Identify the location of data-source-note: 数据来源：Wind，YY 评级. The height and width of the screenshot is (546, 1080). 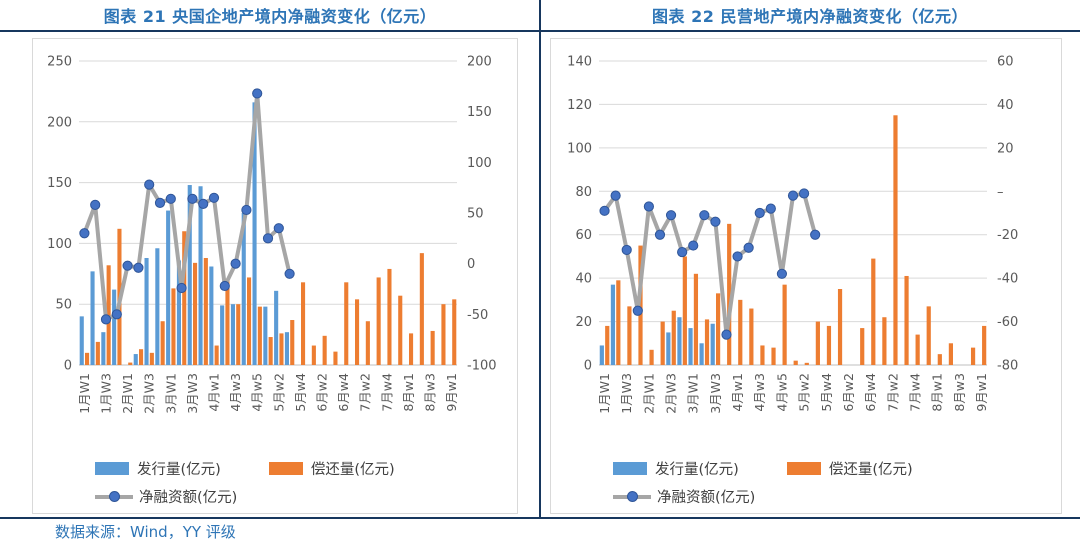
(145, 532).